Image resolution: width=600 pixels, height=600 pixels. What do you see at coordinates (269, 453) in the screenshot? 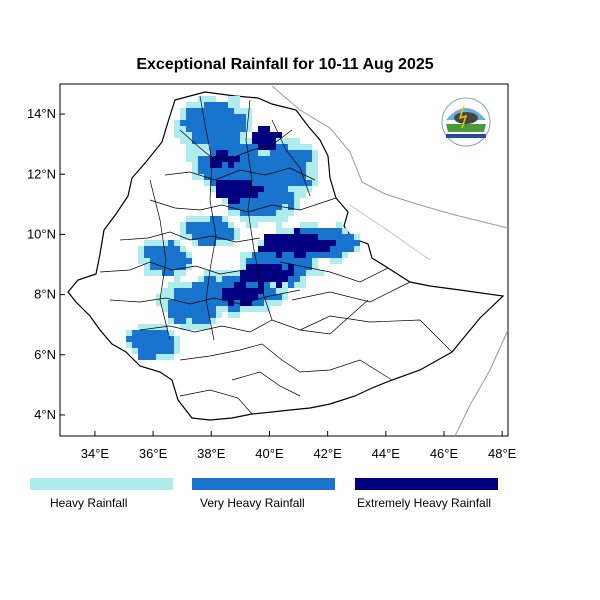
I see `lon-tick-label: 40°E` at bounding box center [269, 453].